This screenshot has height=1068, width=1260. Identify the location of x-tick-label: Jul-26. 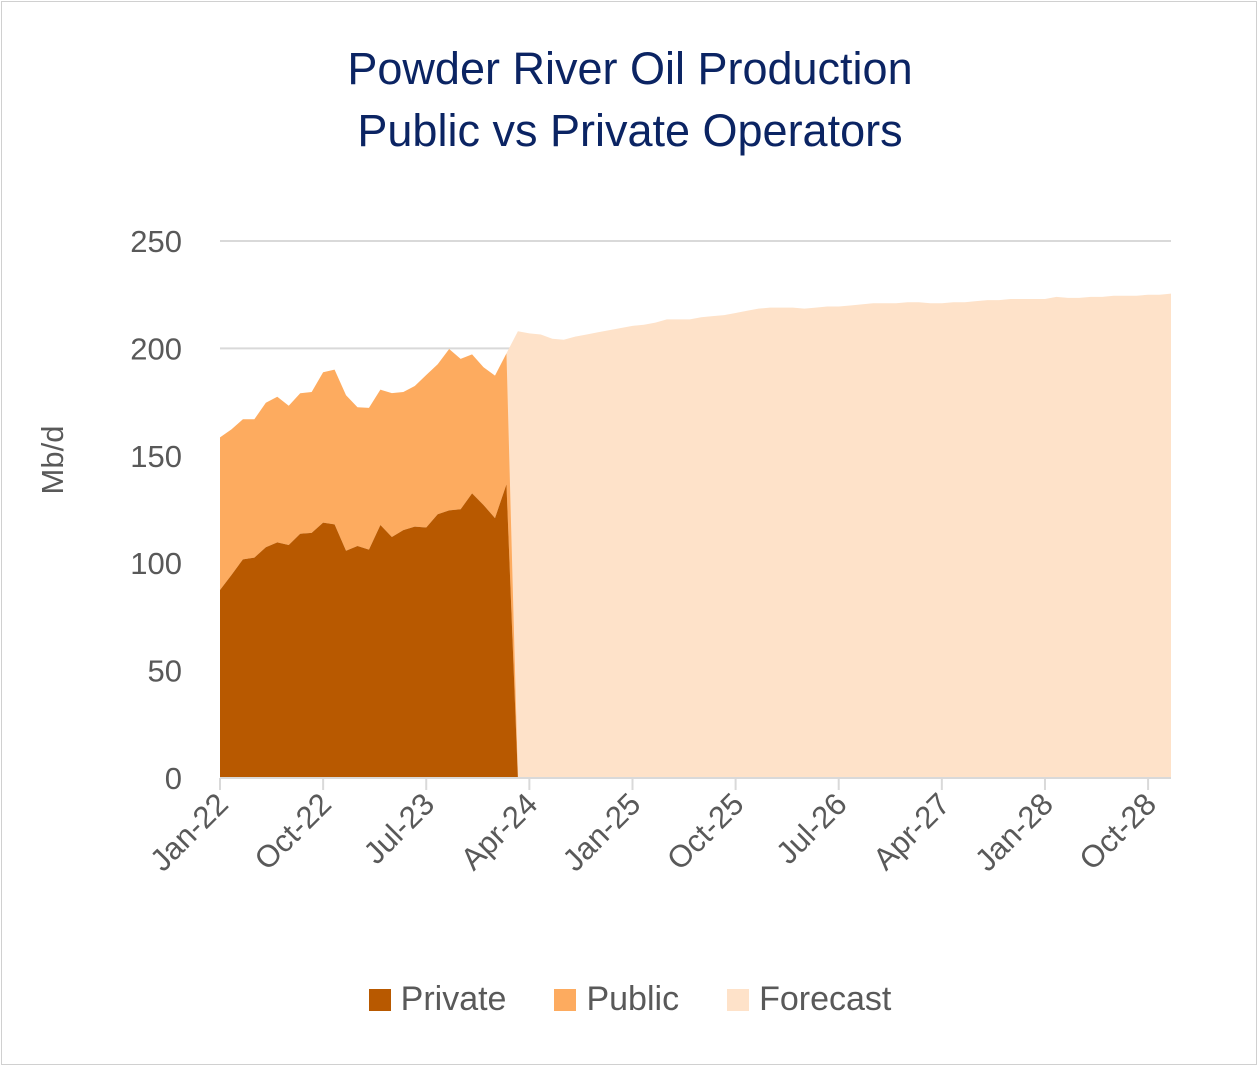
(811, 828).